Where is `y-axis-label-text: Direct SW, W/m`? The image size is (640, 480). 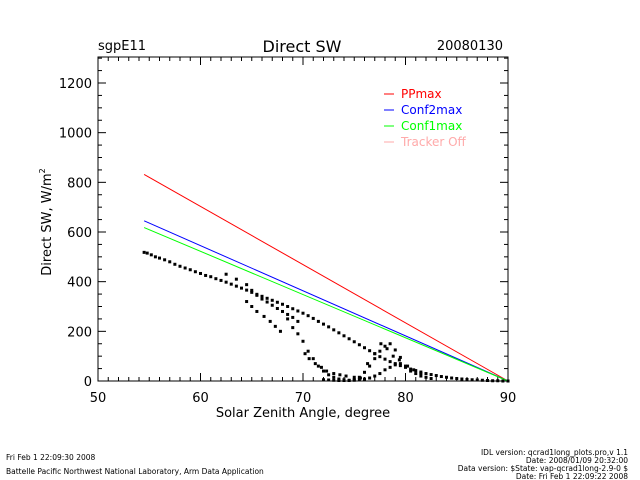
y-axis-label-text: Direct SW, W/m is located at coordinates (47, 224).